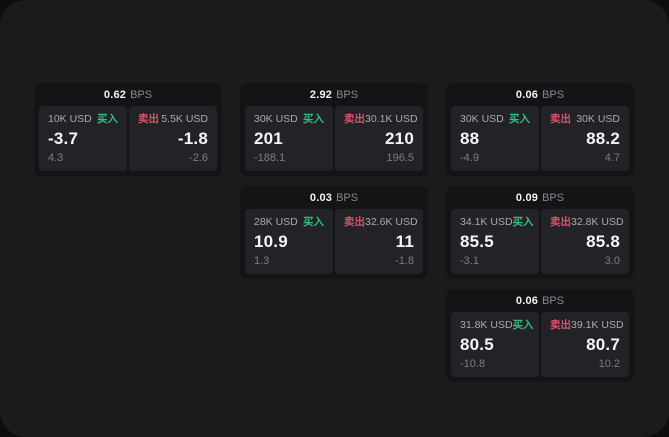 This screenshot has width=669, height=437. Describe the element at coordinates (486, 222) in the screenshot. I see `buy-size: 34.1K USD` at that location.